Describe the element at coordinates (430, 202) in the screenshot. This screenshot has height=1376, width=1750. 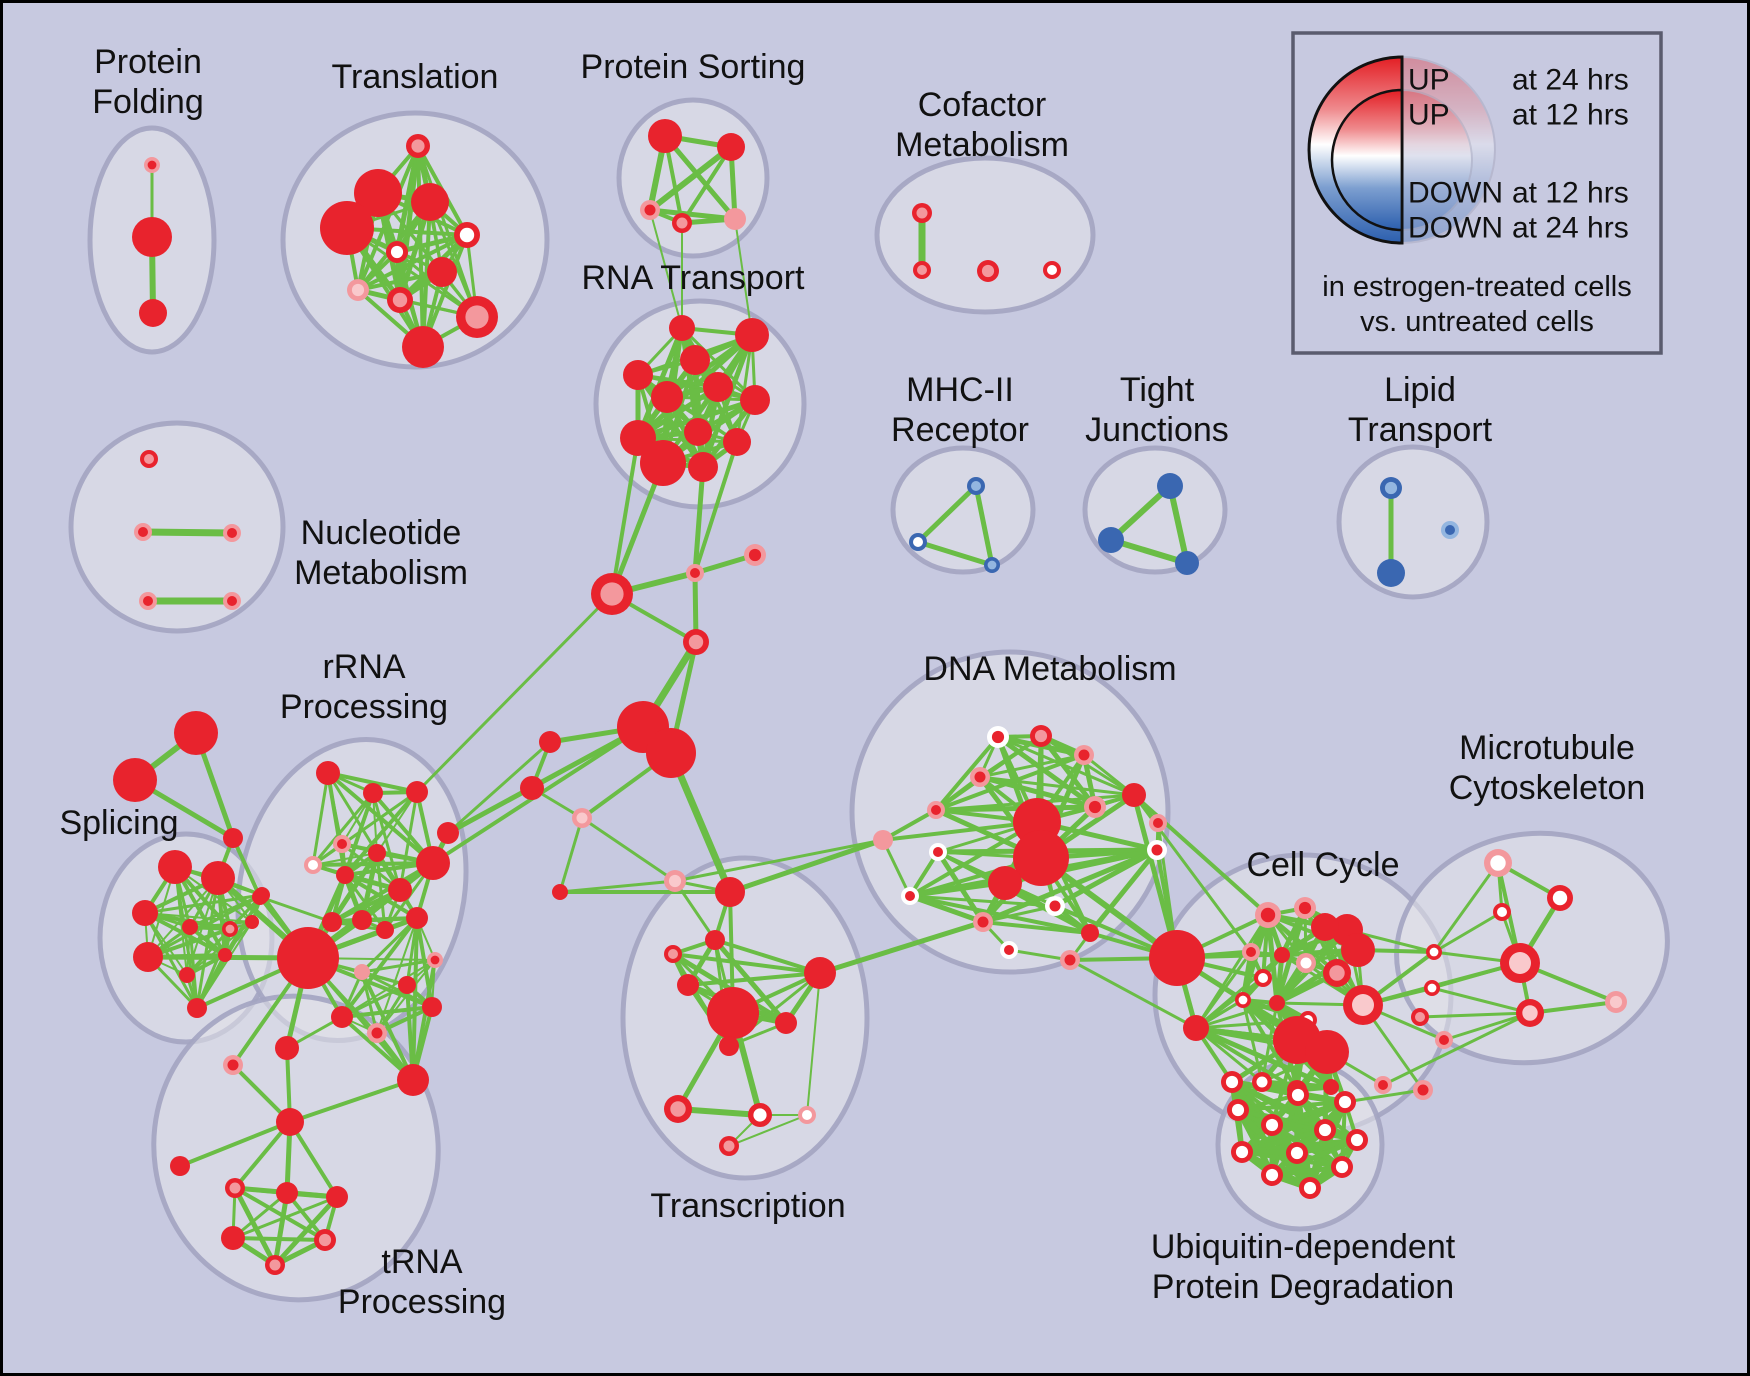
I see `node-tr3` at that location.